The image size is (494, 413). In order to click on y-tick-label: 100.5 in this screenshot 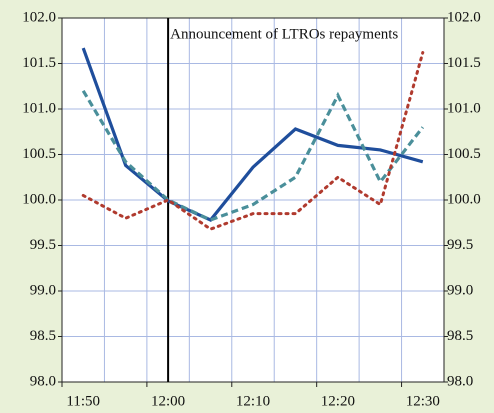, I will do `click(39, 154)`.